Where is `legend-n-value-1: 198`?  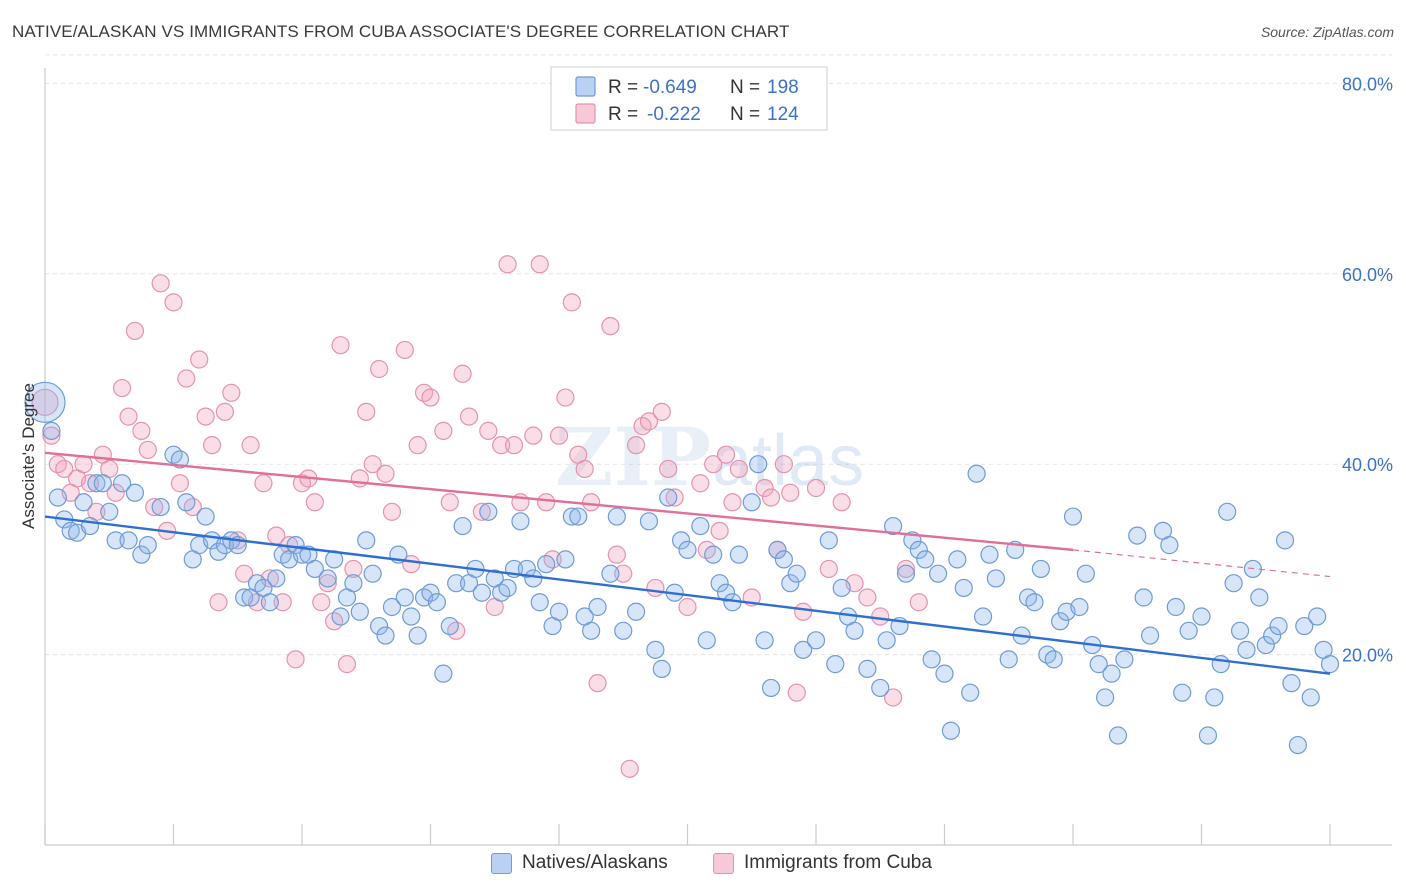 legend-n-value-1: 198 is located at coordinates (783, 87).